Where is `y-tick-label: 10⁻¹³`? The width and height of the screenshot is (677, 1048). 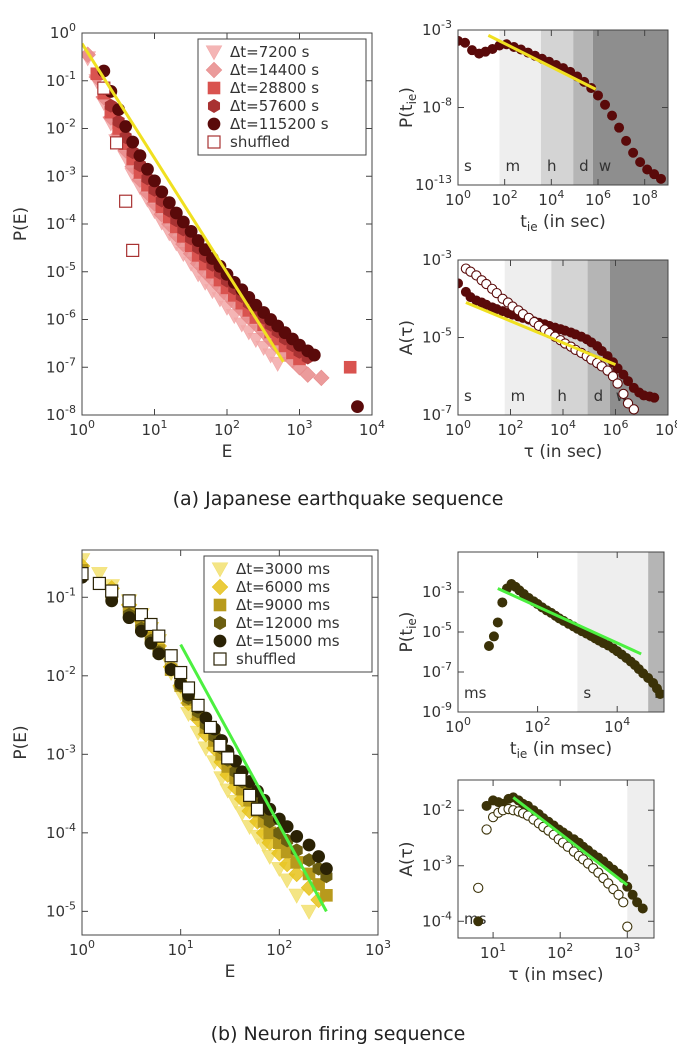
y-tick-label: 10⁻¹³ is located at coordinates (433, 183).